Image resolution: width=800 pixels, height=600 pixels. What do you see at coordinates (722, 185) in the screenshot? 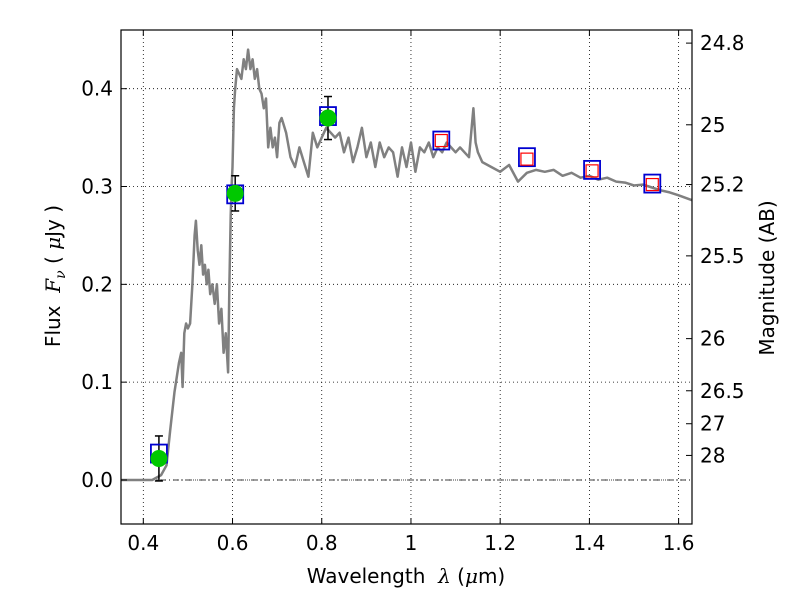
I see `mag-tick-label: 25.2` at bounding box center [722, 185].